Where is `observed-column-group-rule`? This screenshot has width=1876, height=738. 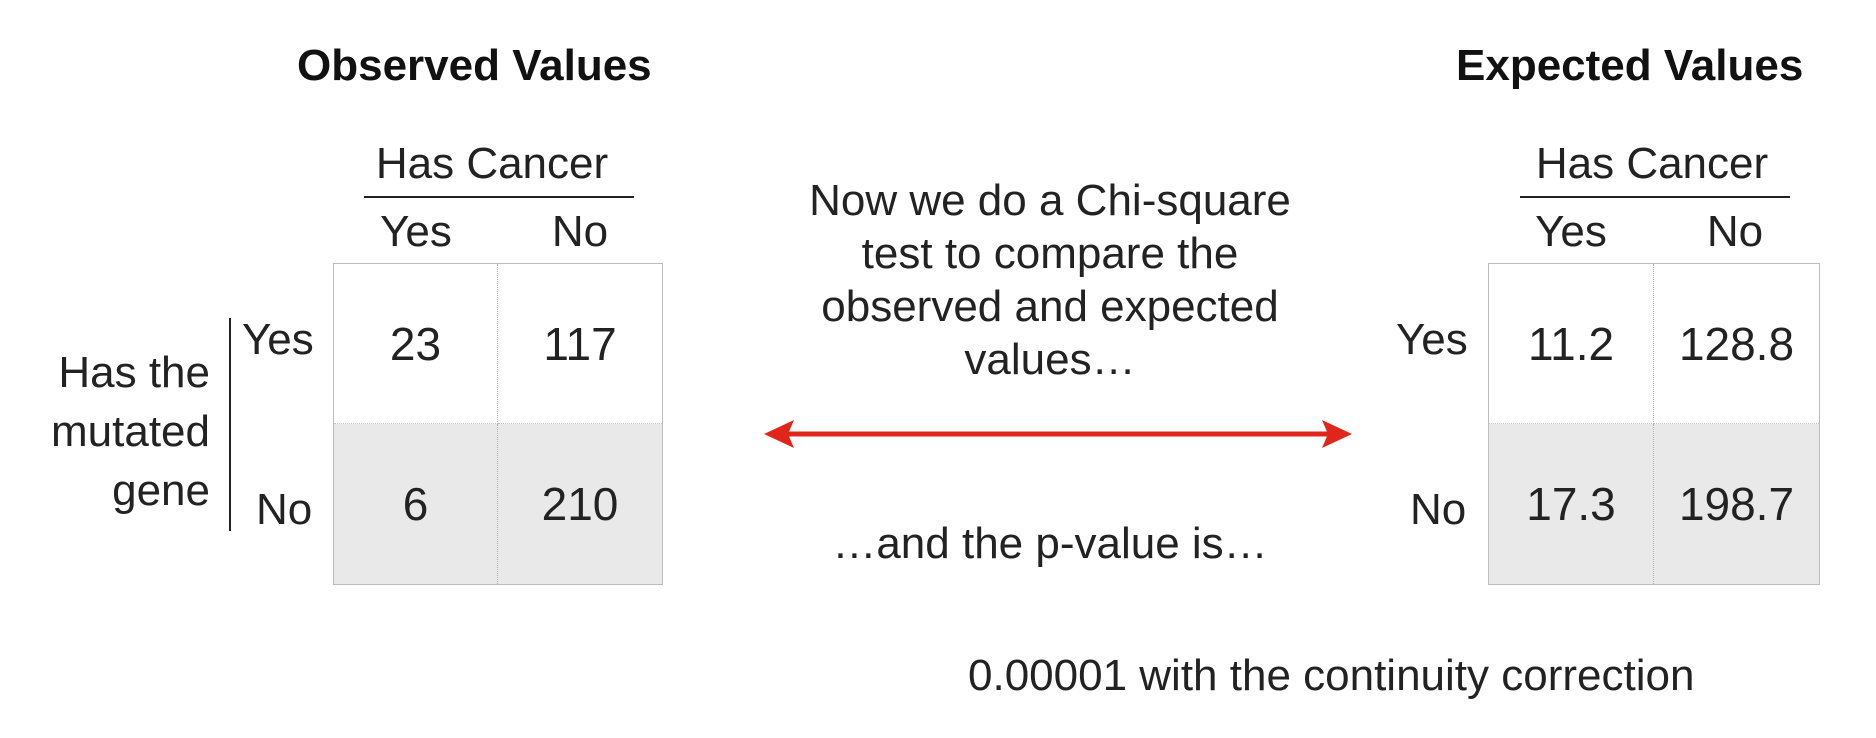 observed-column-group-rule is located at coordinates (499, 197).